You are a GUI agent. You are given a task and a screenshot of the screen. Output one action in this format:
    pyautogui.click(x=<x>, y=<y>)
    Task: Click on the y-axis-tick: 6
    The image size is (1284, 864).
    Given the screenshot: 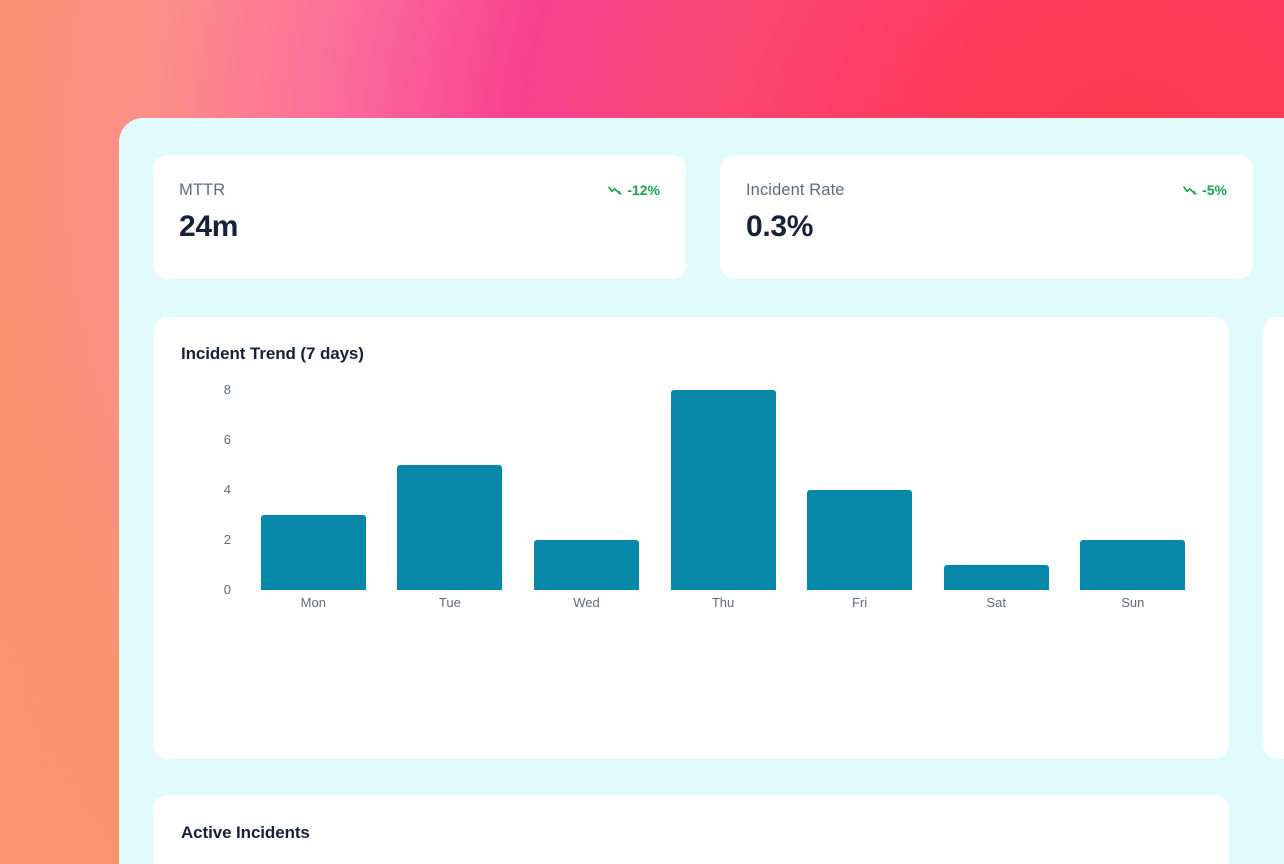 What is the action you would take?
    pyautogui.click(x=227, y=439)
    